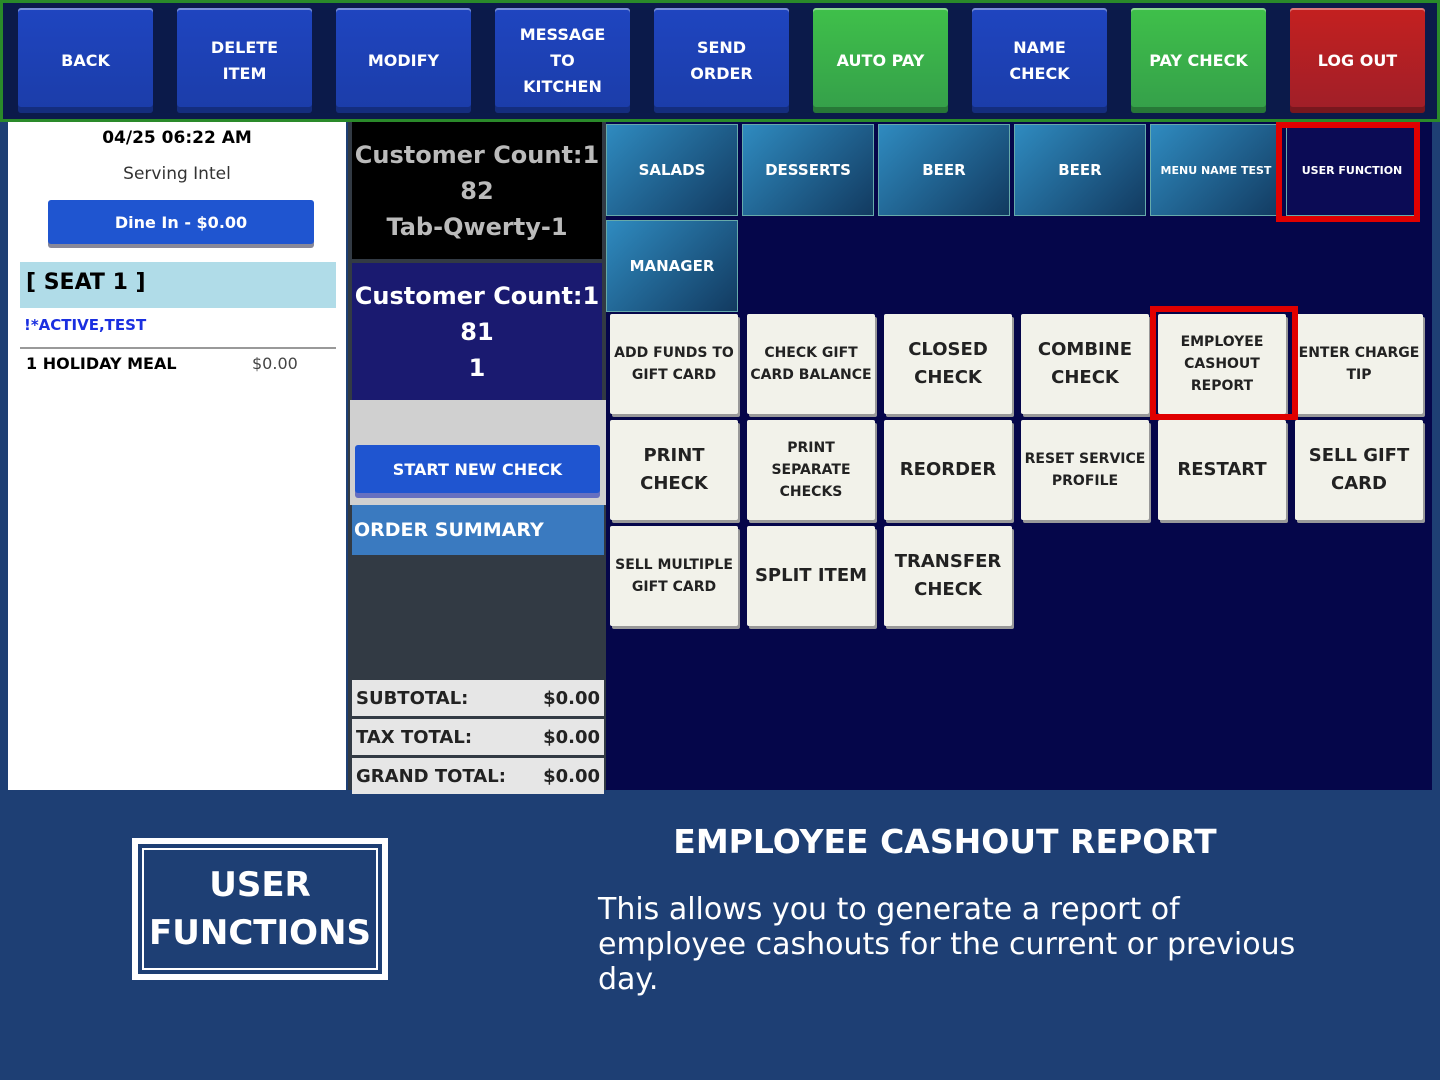 This screenshot has height=1080, width=1440. Describe the element at coordinates (945, 841) in the screenshot. I see `caption-title: EMPLOYEE CASHOUT REPORT` at that location.